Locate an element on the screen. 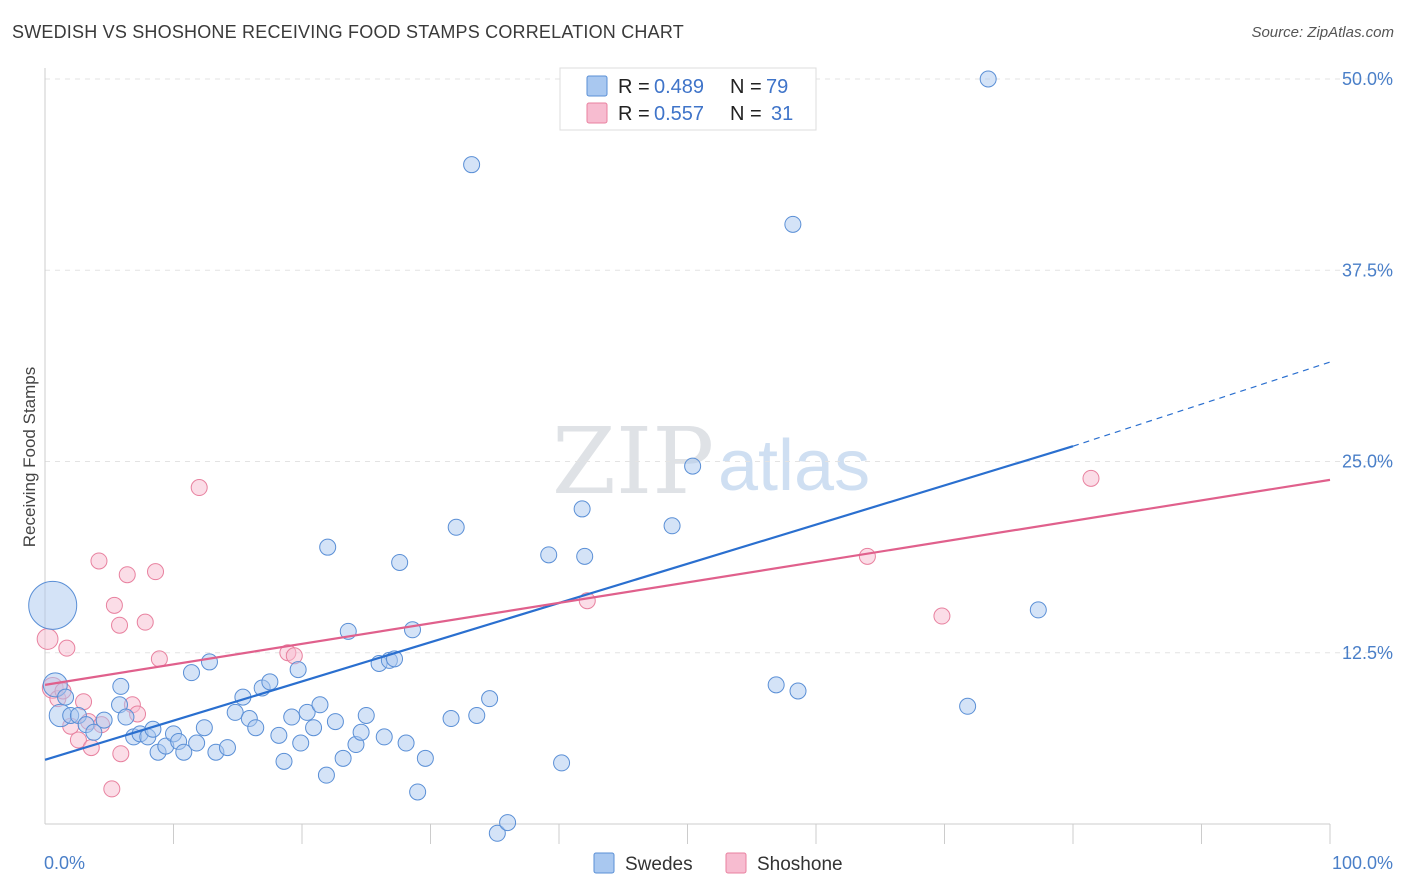  legend-swatch-swedes is located at coordinates (597, 86).